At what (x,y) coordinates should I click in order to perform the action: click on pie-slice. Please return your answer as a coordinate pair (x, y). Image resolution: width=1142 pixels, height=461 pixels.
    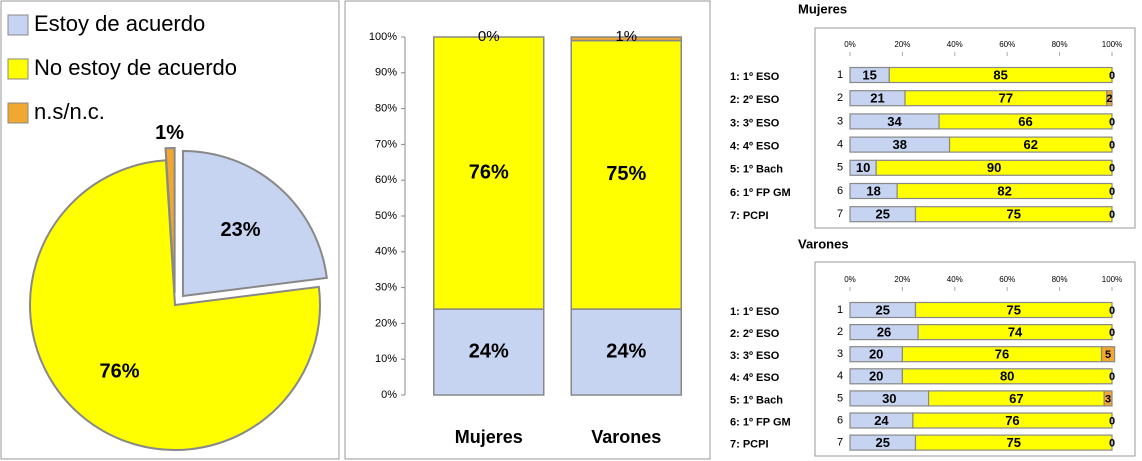
    Looking at the image, I should click on (254, 223).